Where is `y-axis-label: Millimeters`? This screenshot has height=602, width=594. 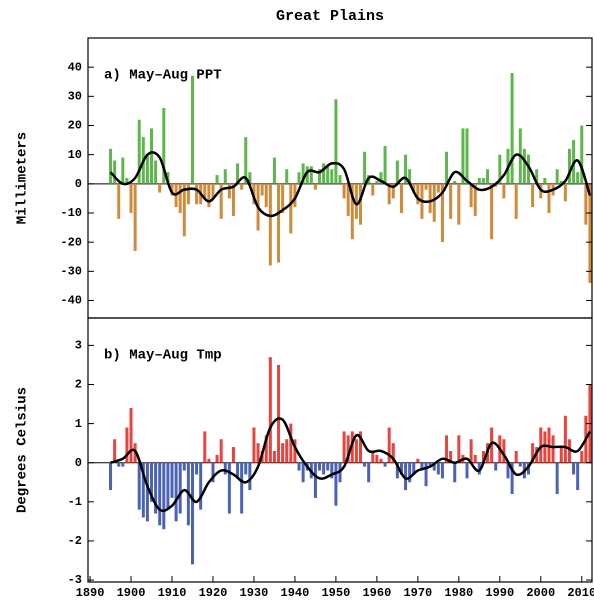 y-axis-label: Millimeters is located at coordinates (23, 178).